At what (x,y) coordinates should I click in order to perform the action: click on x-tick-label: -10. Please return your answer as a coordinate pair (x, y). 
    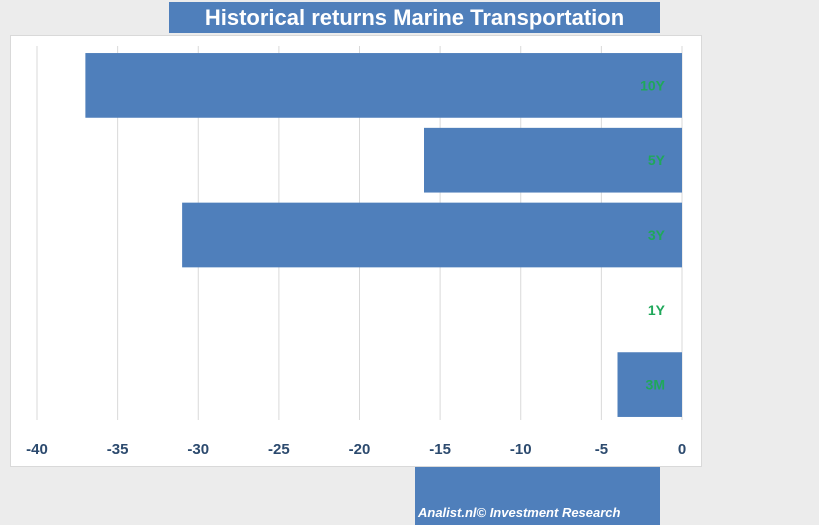
    Looking at the image, I should click on (521, 449).